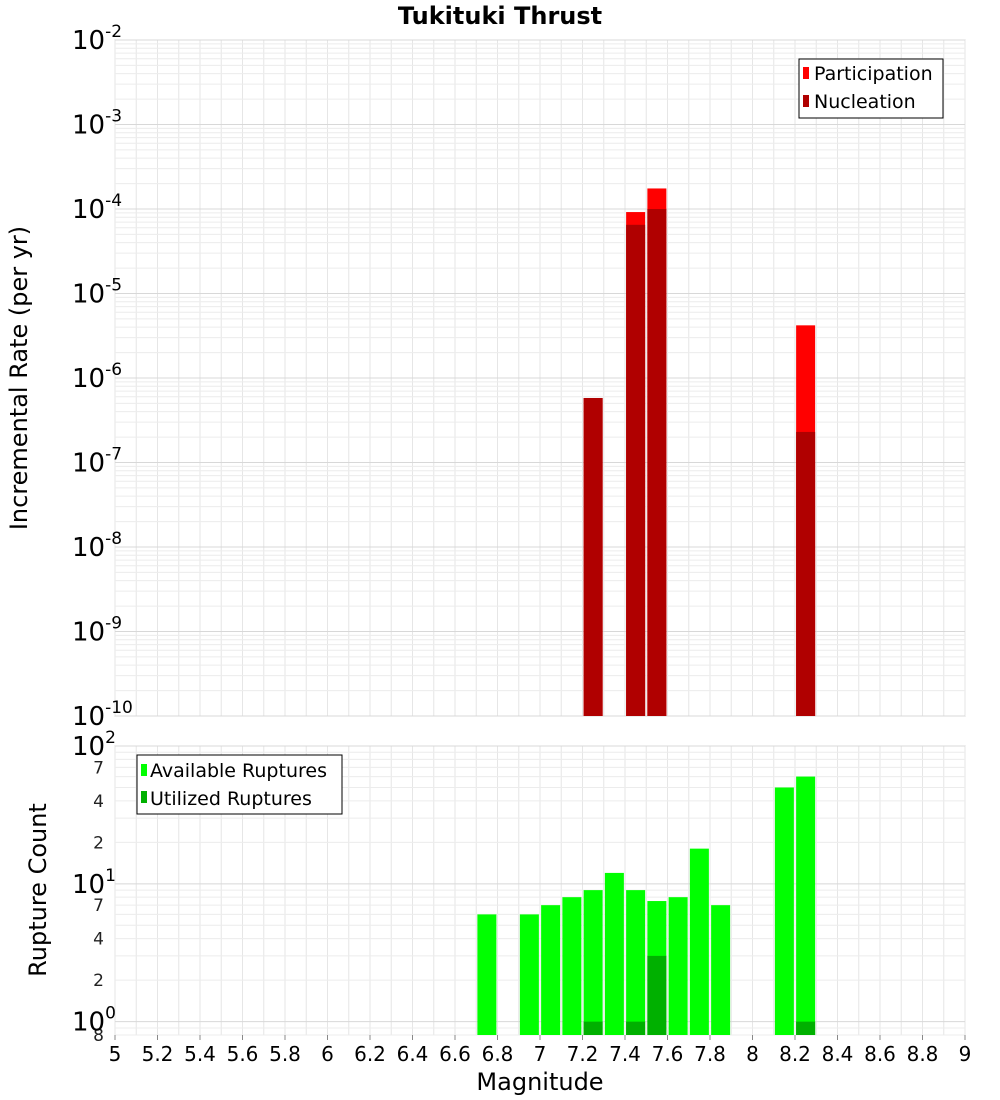 This screenshot has width=1000, height=1100. I want to click on bottom-legend: Available Ruptures Utilized Ruptures, so click(239, 784).